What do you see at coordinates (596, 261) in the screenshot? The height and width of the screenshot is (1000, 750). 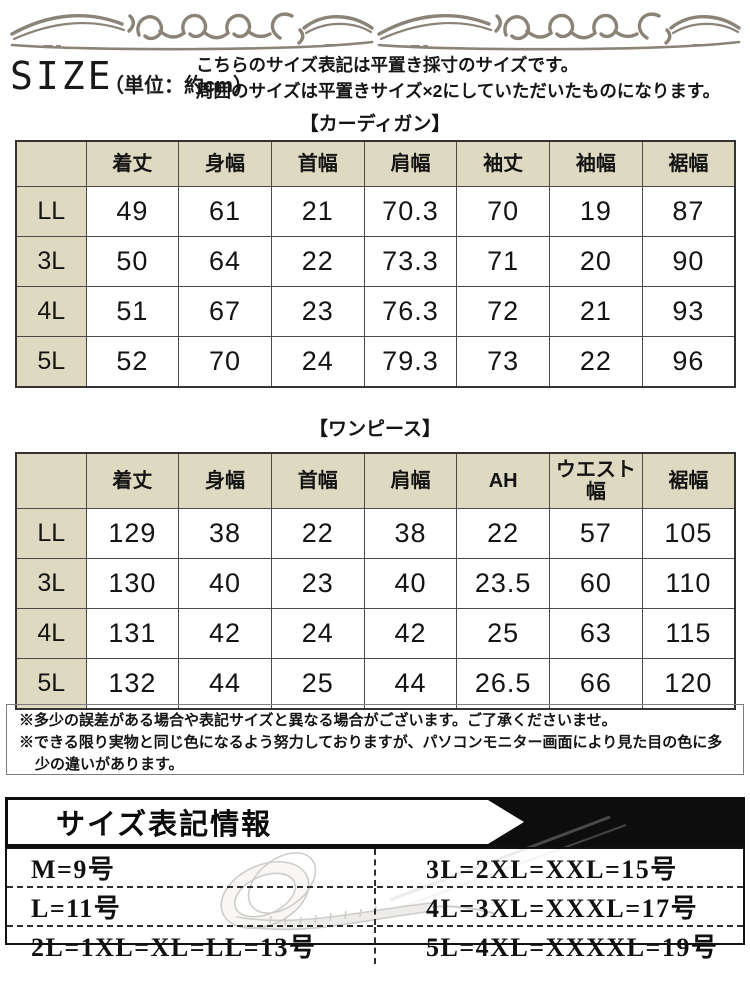 I see `measurement-cell: 20` at bounding box center [596, 261].